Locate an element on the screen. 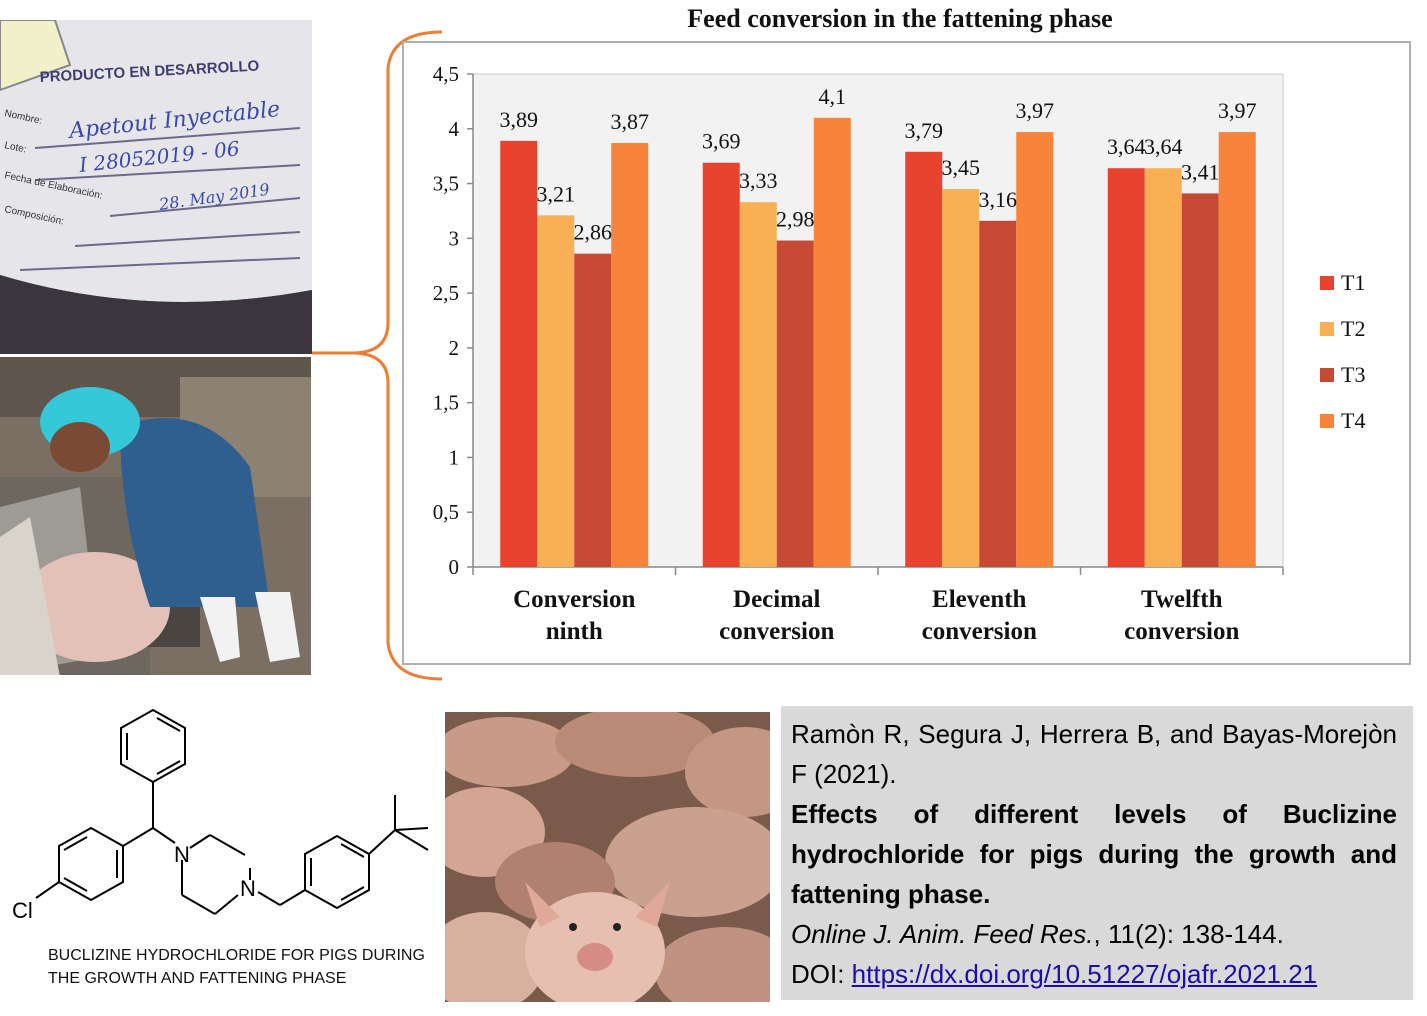 The image size is (1427, 1016). citation-doi-prefix: DOI: is located at coordinates (821, 974).